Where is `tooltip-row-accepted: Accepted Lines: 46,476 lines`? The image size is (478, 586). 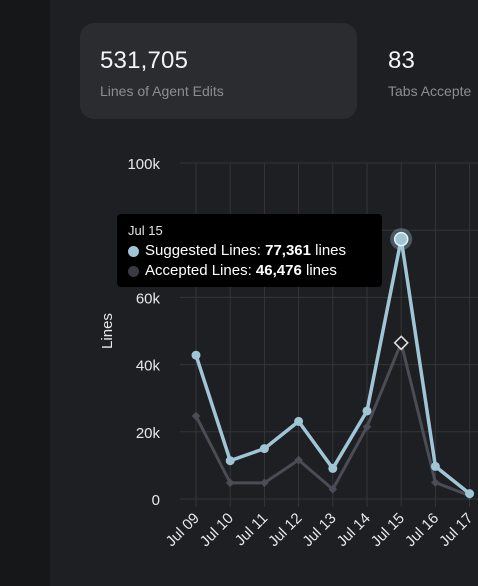
tooltip-row-accepted: Accepted Lines: 46,476 lines is located at coordinates (249, 271).